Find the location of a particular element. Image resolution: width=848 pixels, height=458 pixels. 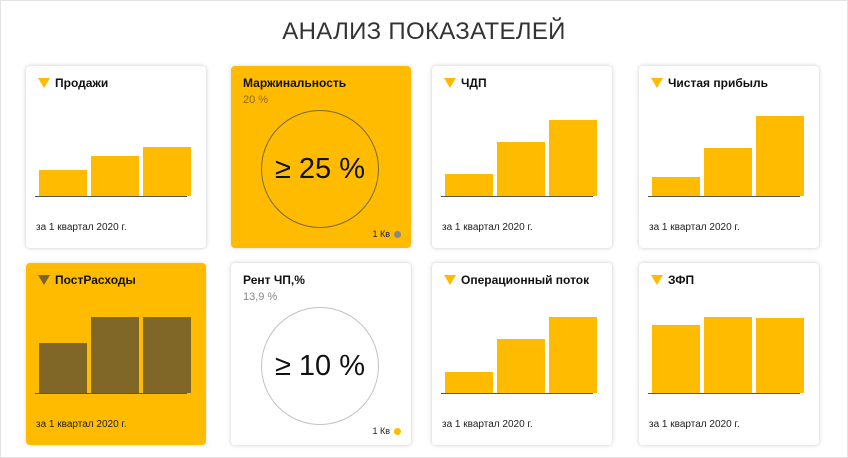

kpi-value: 13,9 % is located at coordinates (260, 297).